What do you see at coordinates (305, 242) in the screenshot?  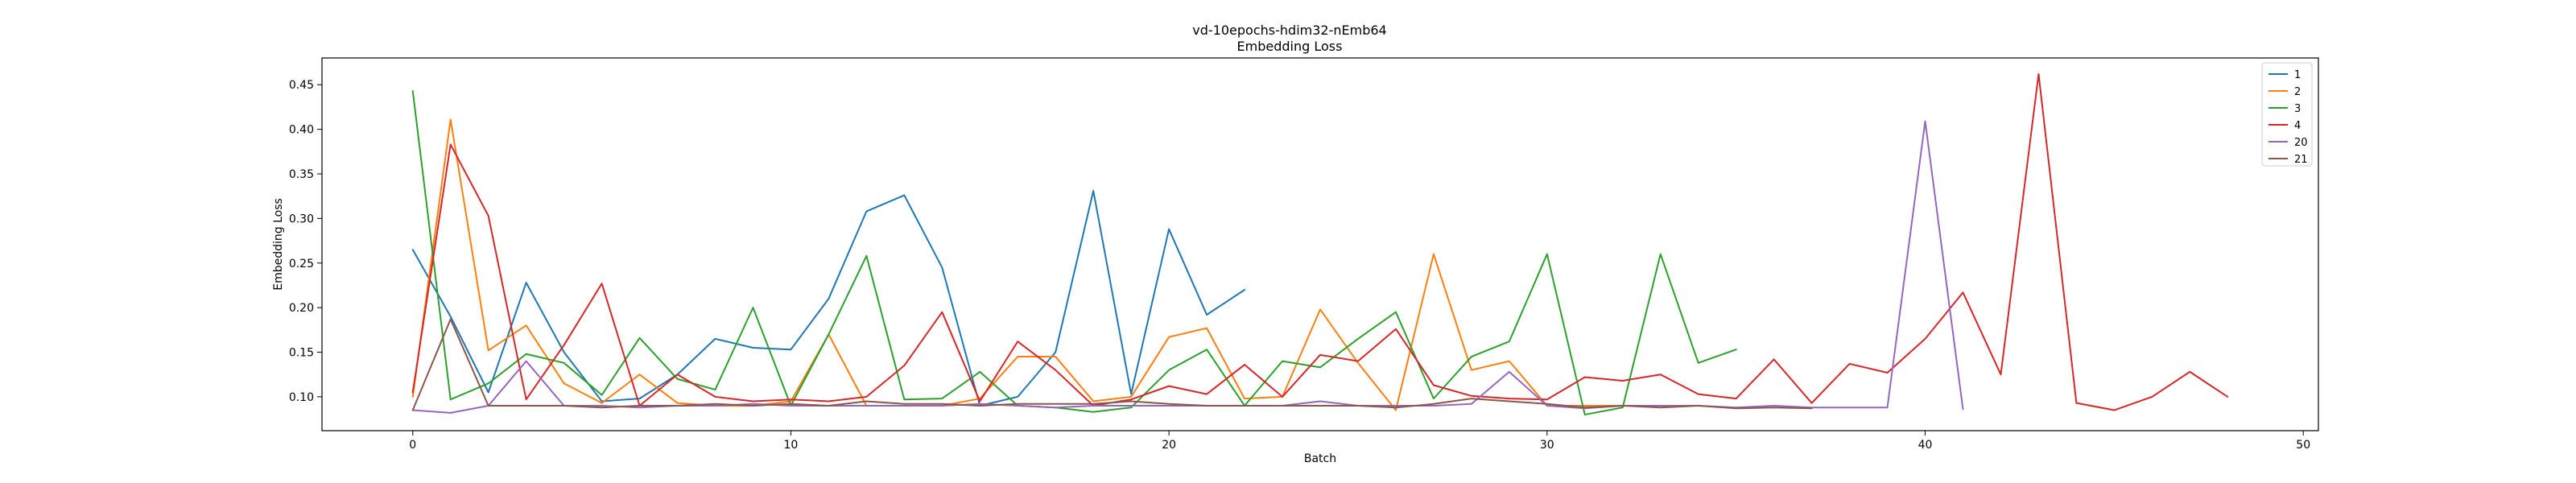 I see `y-axis: 0.10 0.15 0.20 0.25 0.30 0.35 0.40 0.45` at bounding box center [305, 242].